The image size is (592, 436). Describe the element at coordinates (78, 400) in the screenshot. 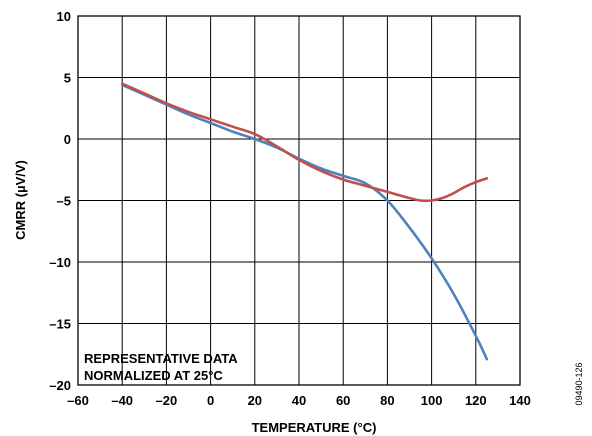

I see `x-tick-label: –60` at that location.